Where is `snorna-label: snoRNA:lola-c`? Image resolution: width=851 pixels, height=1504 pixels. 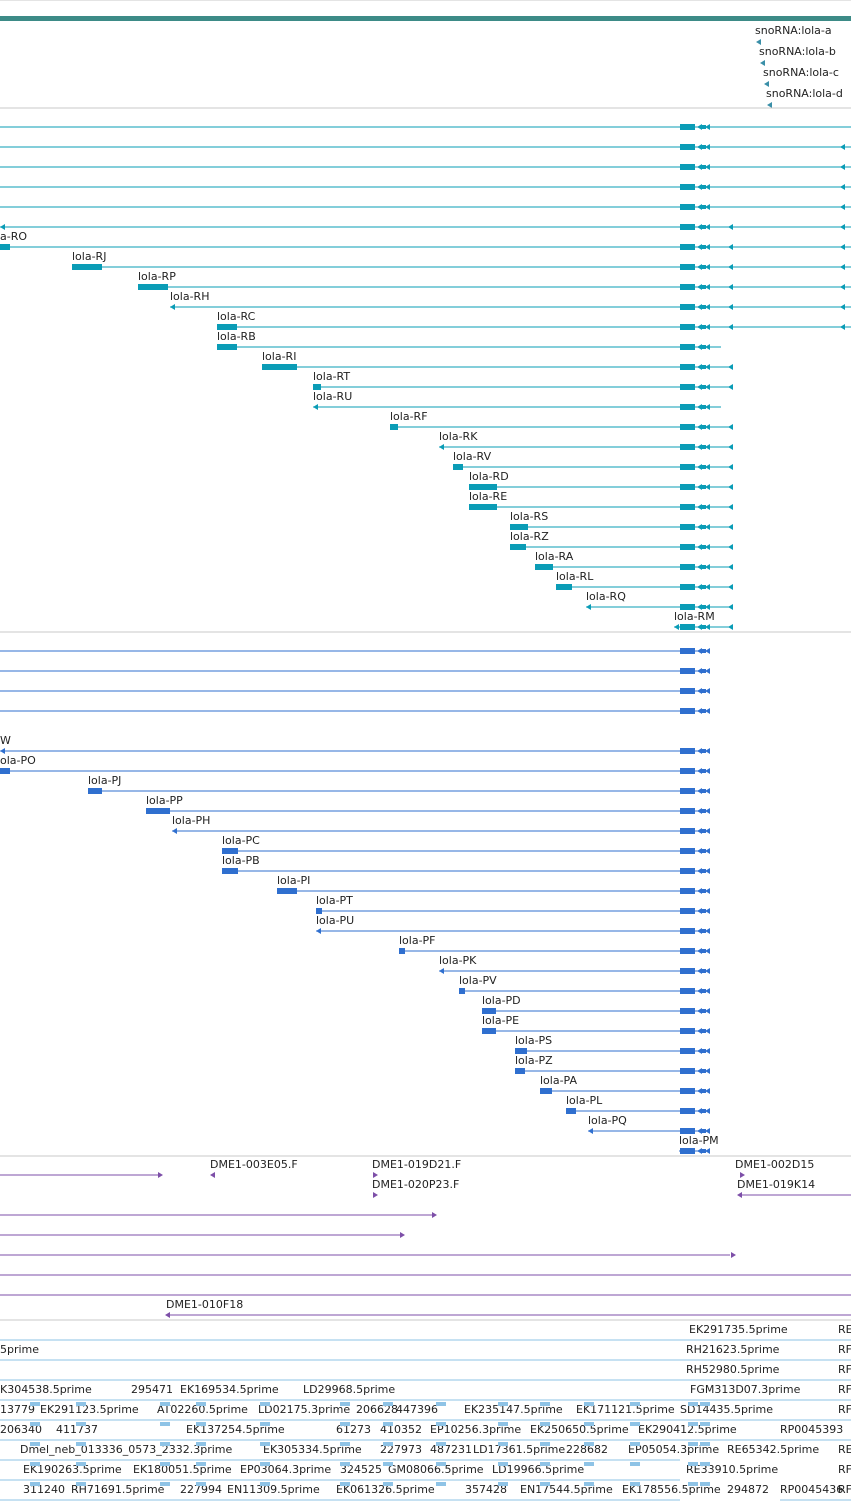 snorna-label: snoRNA:lola-c is located at coordinates (801, 72).